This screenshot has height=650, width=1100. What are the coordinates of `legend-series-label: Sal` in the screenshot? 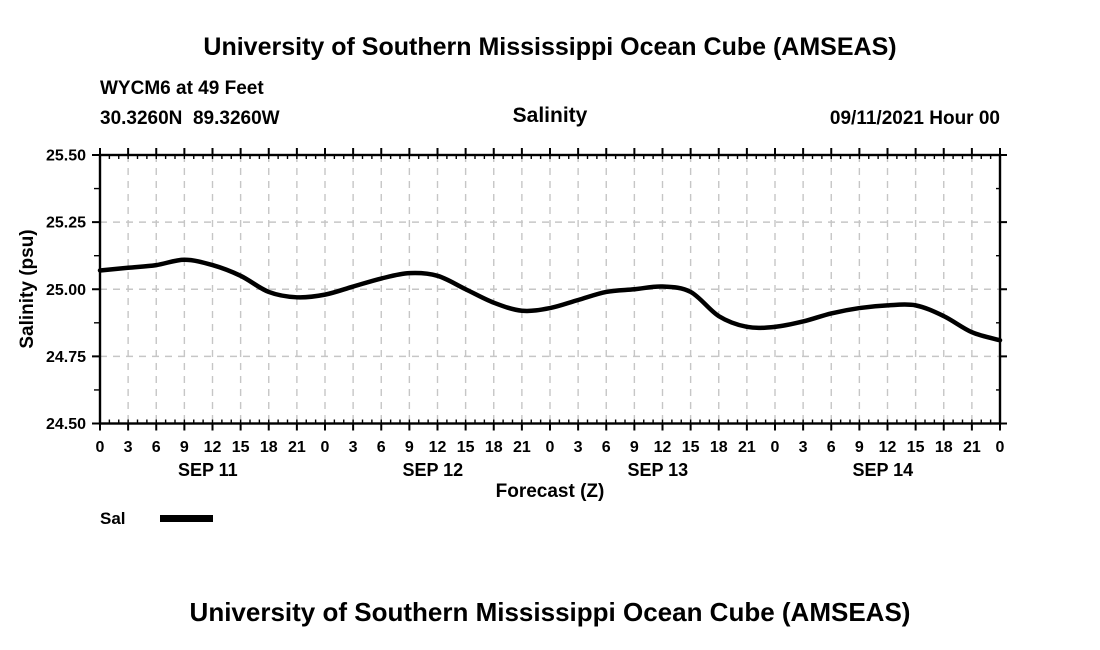 It's located at (113, 518).